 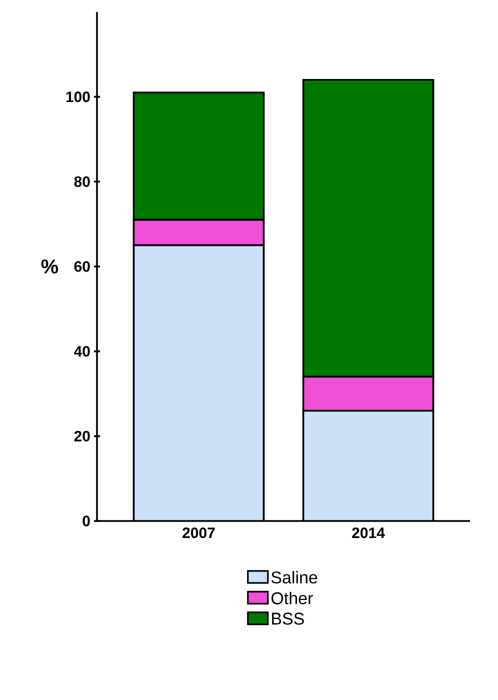 I want to click on x-tick-label: 2007, so click(x=198, y=533).